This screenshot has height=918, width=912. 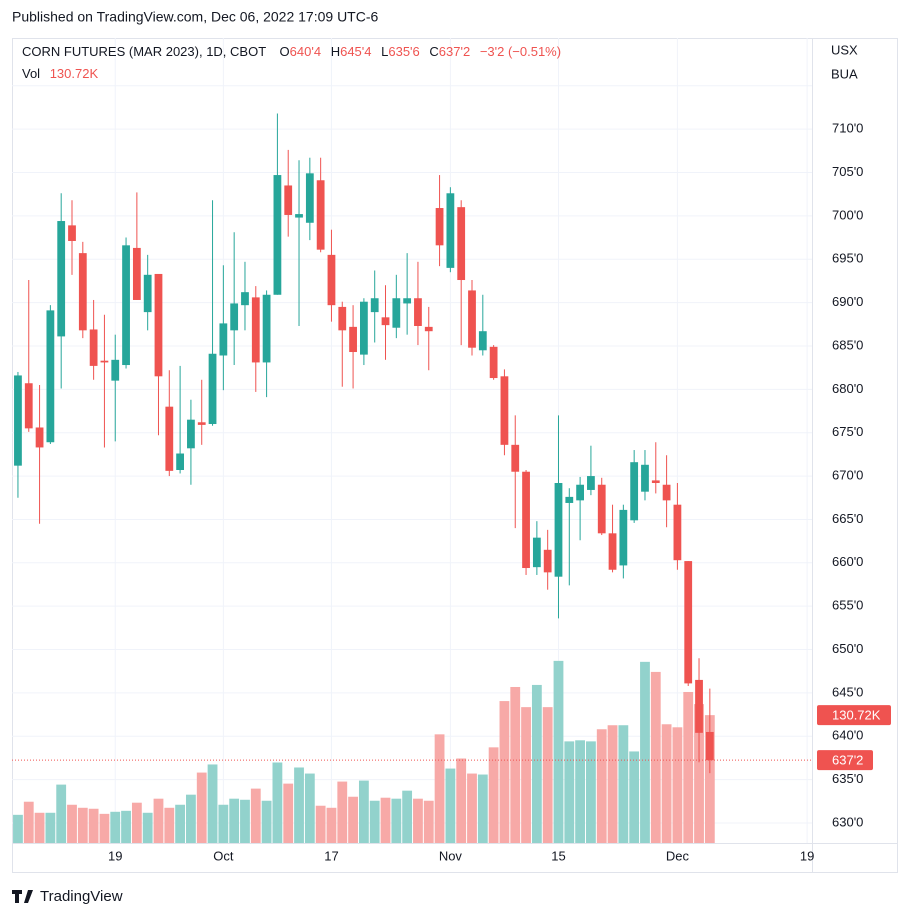 I want to click on x-tick-label: Dec, so click(x=678, y=855).